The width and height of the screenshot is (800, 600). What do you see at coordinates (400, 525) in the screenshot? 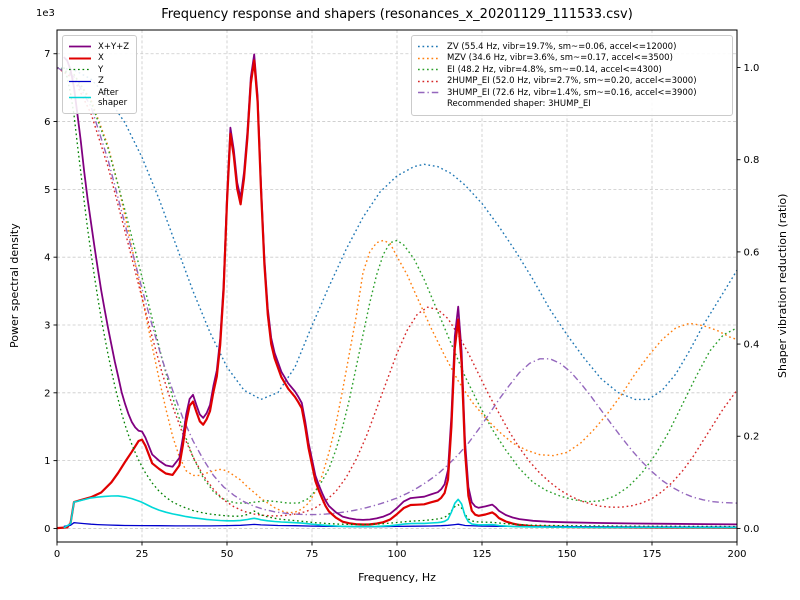
I see `series-line-z` at bounding box center [400, 525].